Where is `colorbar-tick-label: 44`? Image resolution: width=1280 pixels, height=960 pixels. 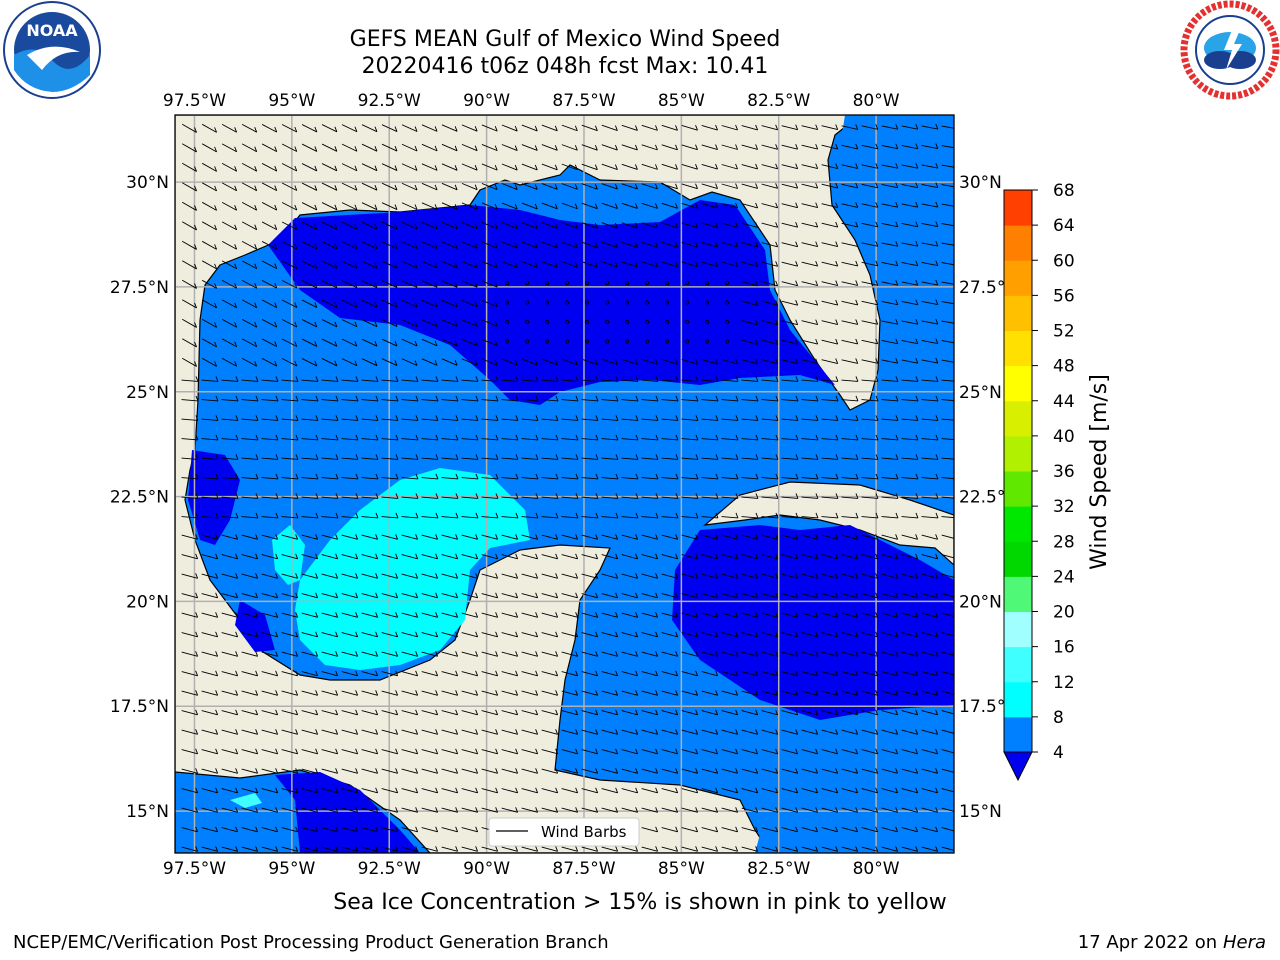 colorbar-tick-label: 44 is located at coordinates (1064, 402).